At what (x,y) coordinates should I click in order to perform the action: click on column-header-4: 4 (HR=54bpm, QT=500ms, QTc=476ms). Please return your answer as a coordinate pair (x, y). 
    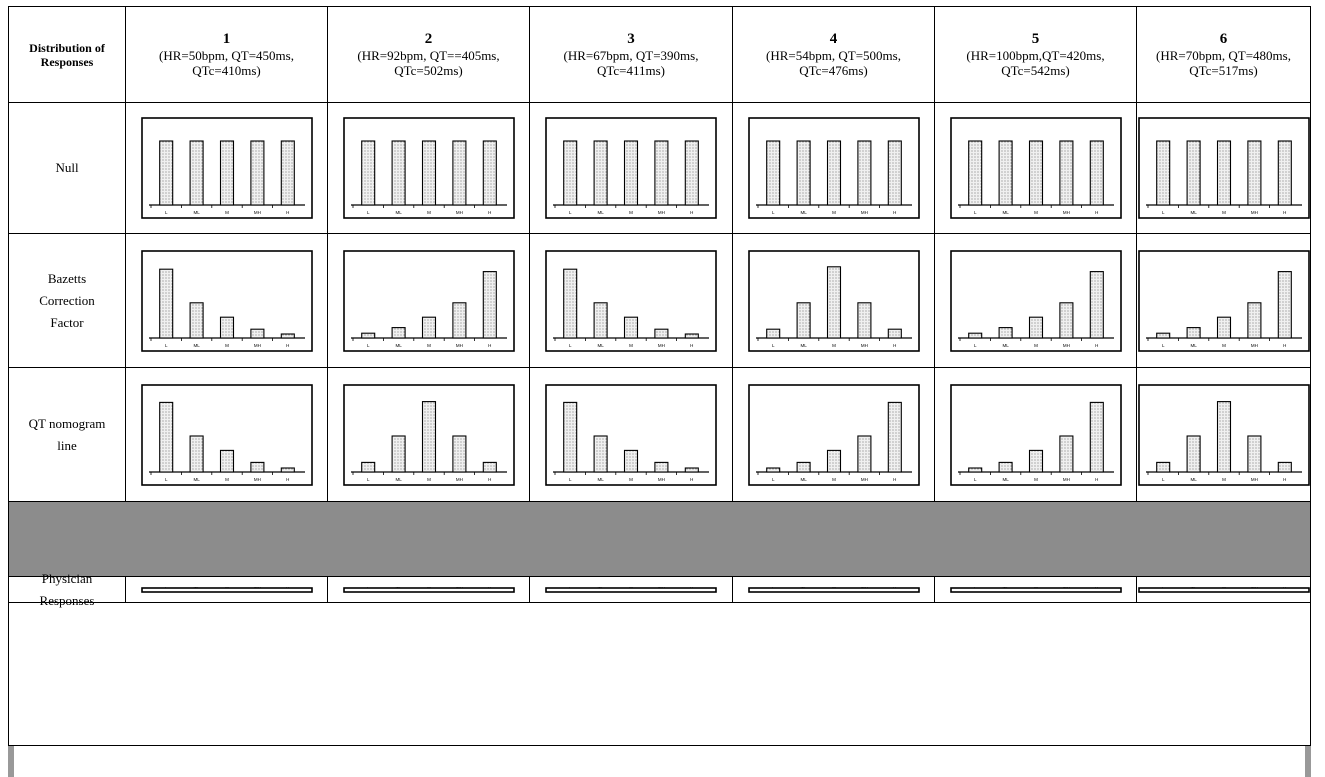
    Looking at the image, I should click on (834, 54).